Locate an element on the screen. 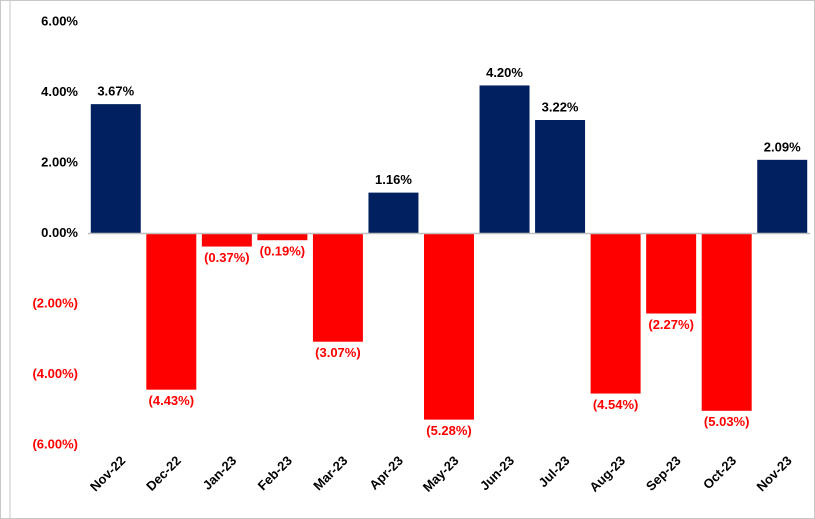  value-label: (0.37%) is located at coordinates (227, 257).